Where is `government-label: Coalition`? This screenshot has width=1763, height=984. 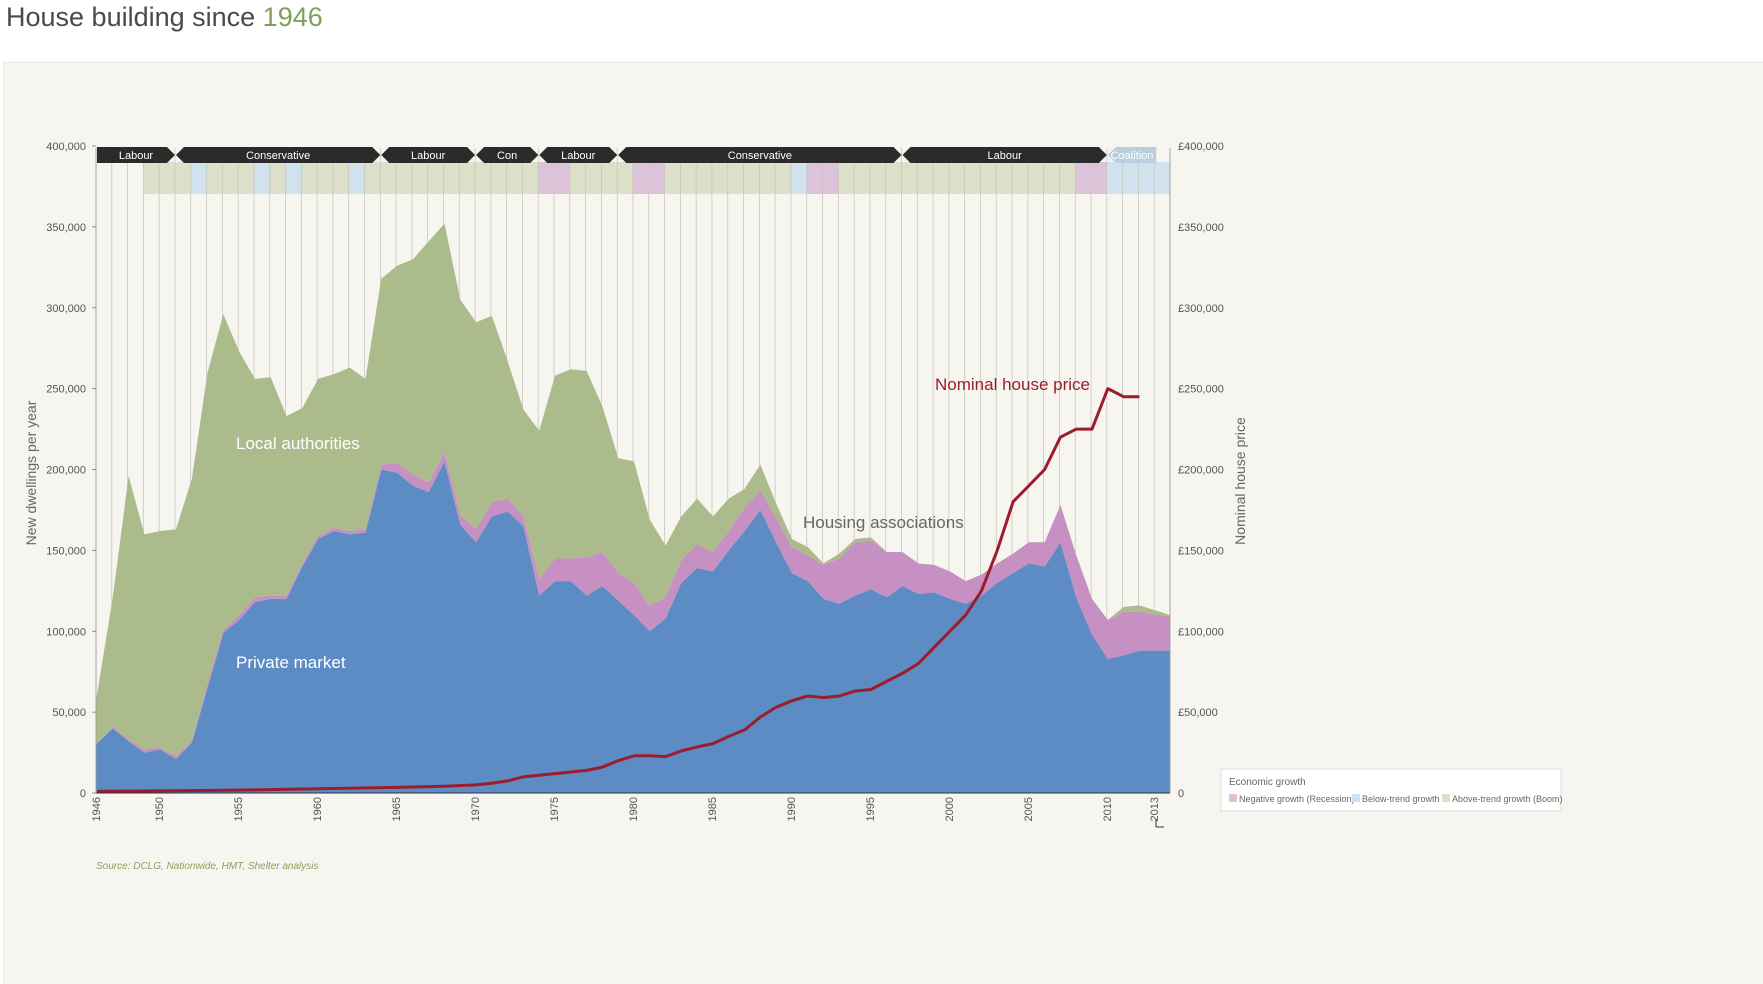 government-label: Coalition is located at coordinates (1132, 156).